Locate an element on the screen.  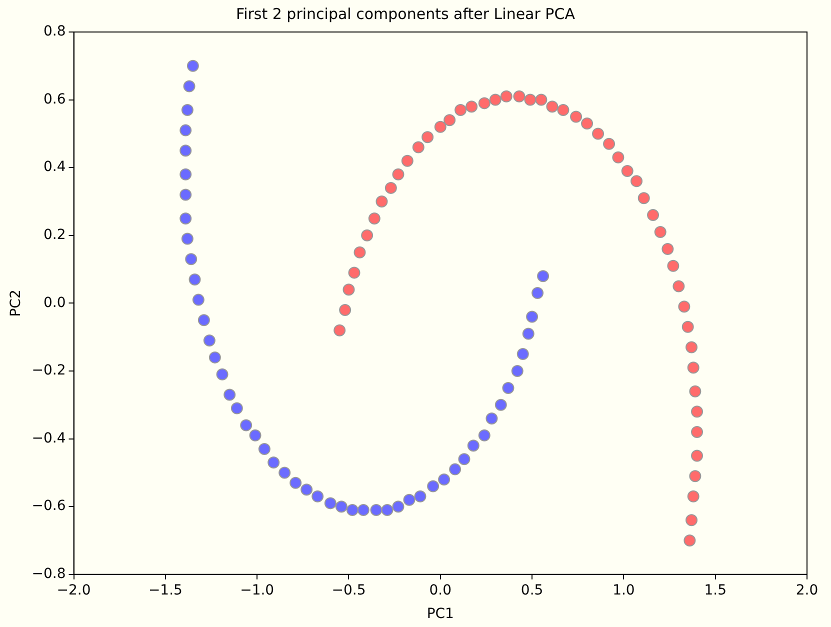
y-tick-label: 0.0 is located at coordinates (55, 302).